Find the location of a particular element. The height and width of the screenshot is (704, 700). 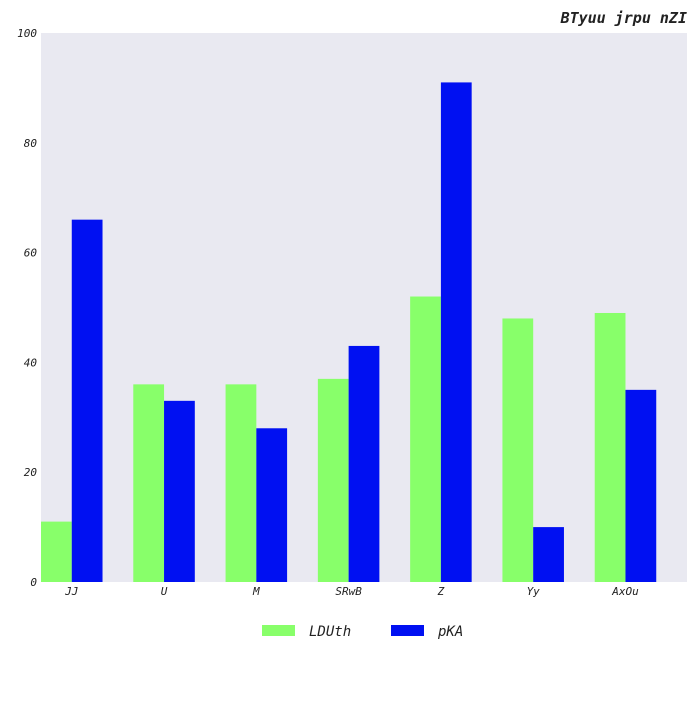

bar-pKA-U is located at coordinates (179, 491).